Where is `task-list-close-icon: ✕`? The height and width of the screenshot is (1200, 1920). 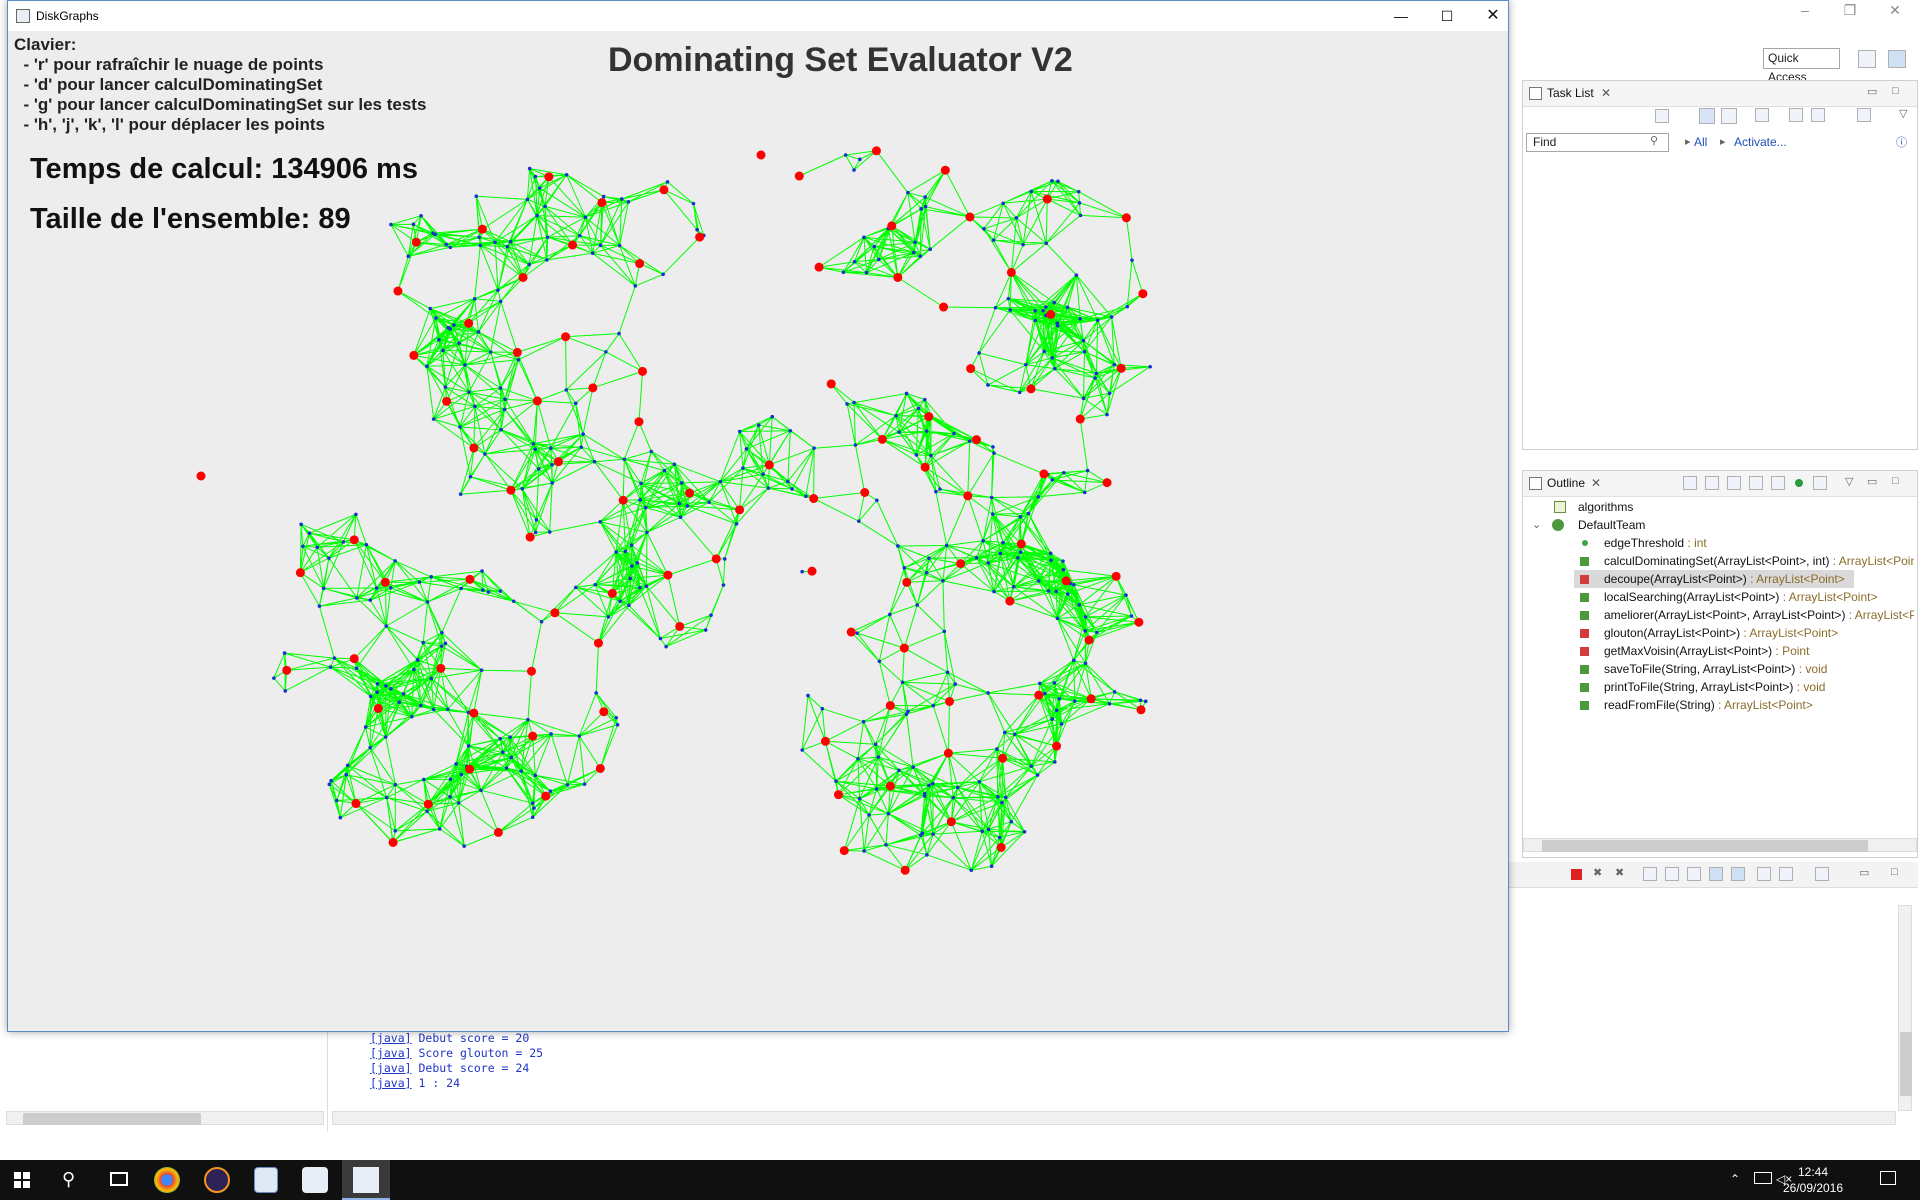
task-list-close-icon: ✕ is located at coordinates (1606, 93).